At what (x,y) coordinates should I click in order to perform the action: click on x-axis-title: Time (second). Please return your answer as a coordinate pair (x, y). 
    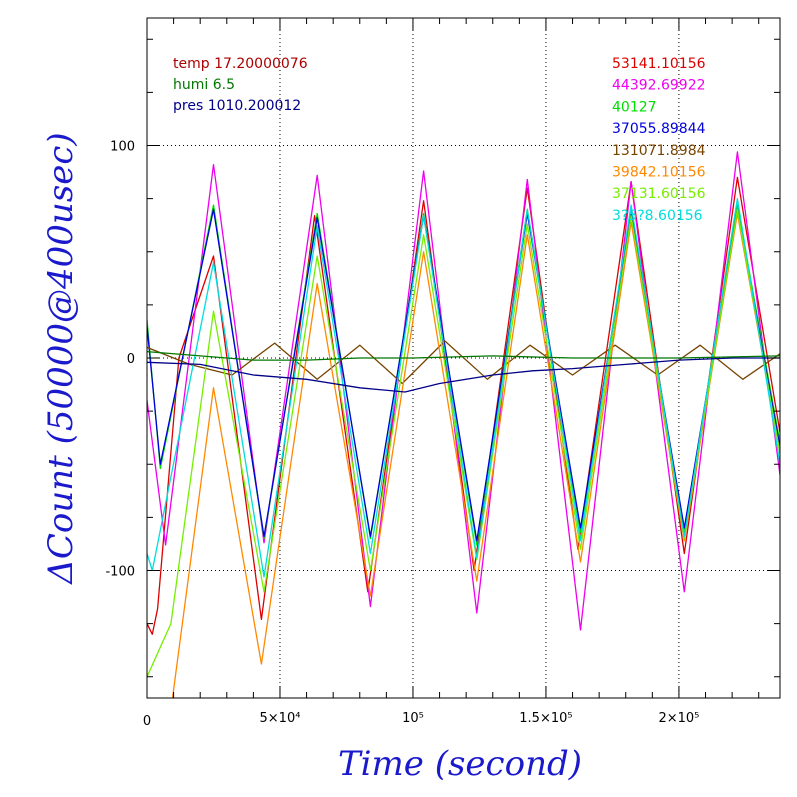
    Looking at the image, I should click on (460, 764).